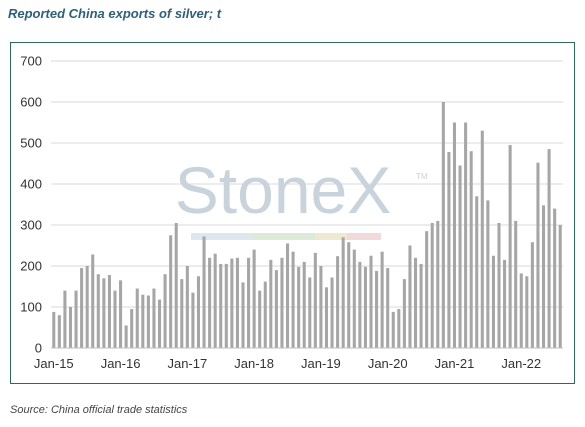 This screenshot has width=585, height=427. I want to click on x-tick-label: Jan-19, so click(321, 363).